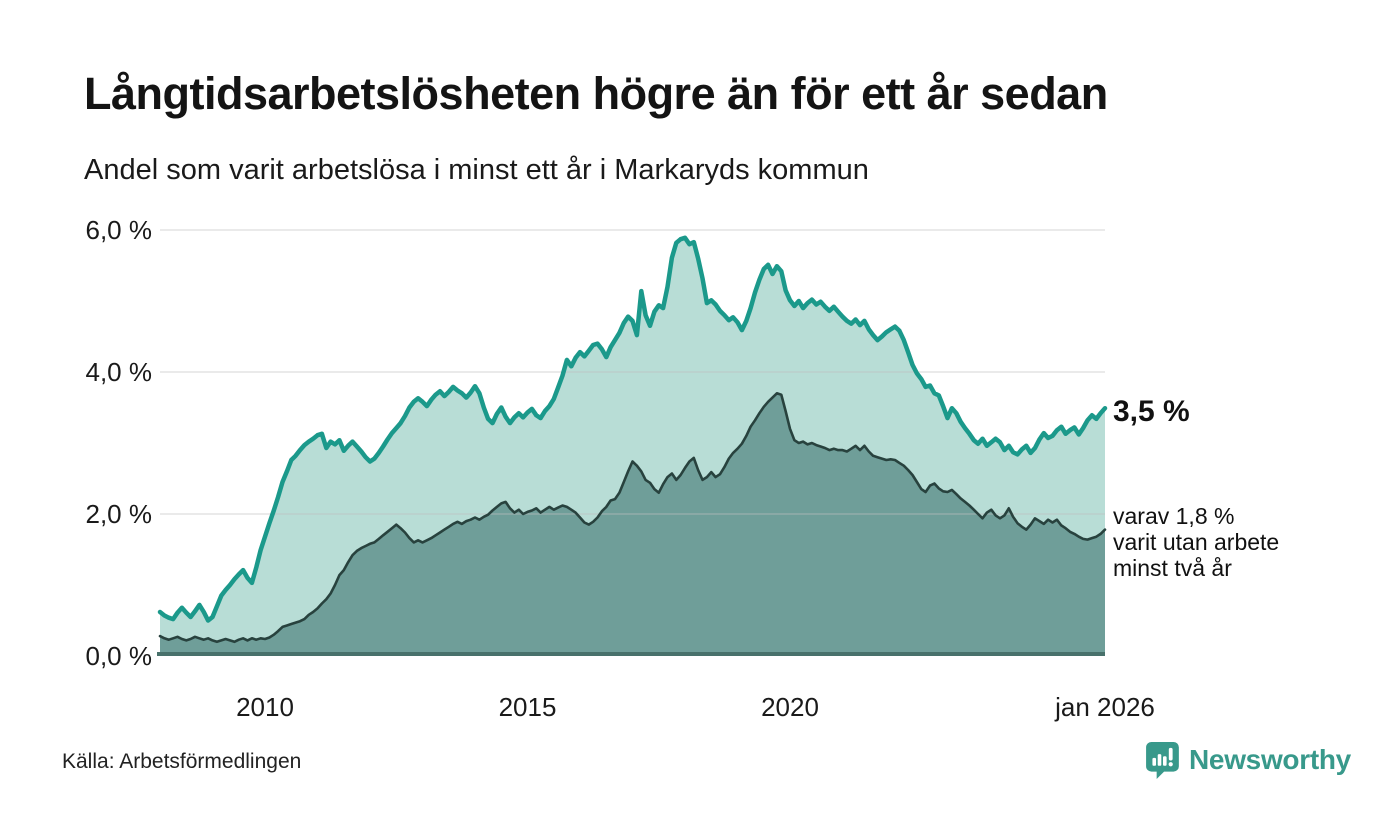  What do you see at coordinates (1270, 759) in the screenshot?
I see `newsworthy-logo-text: Newsworthy` at bounding box center [1270, 759].